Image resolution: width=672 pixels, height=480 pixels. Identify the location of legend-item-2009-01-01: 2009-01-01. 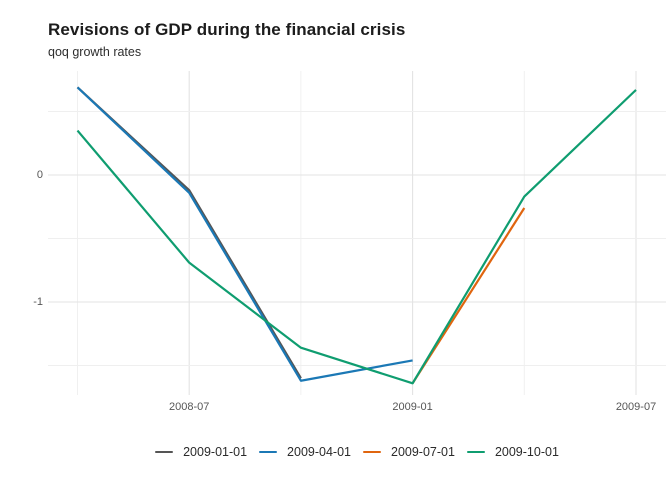
(201, 452).